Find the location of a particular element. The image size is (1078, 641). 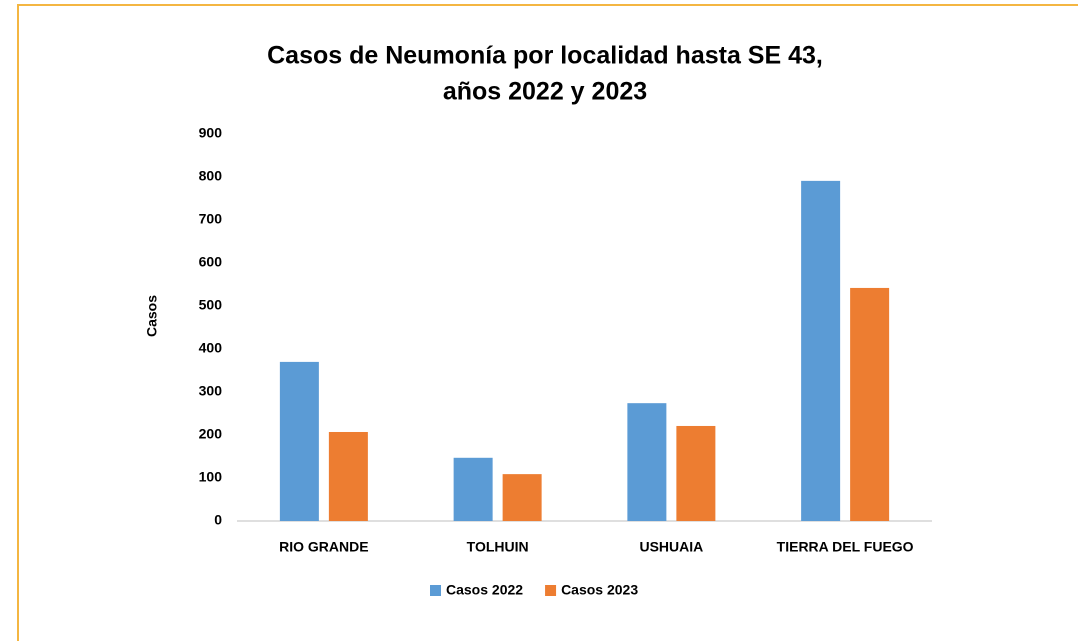

x-tick-label: TOLHUIN is located at coordinates (498, 547).